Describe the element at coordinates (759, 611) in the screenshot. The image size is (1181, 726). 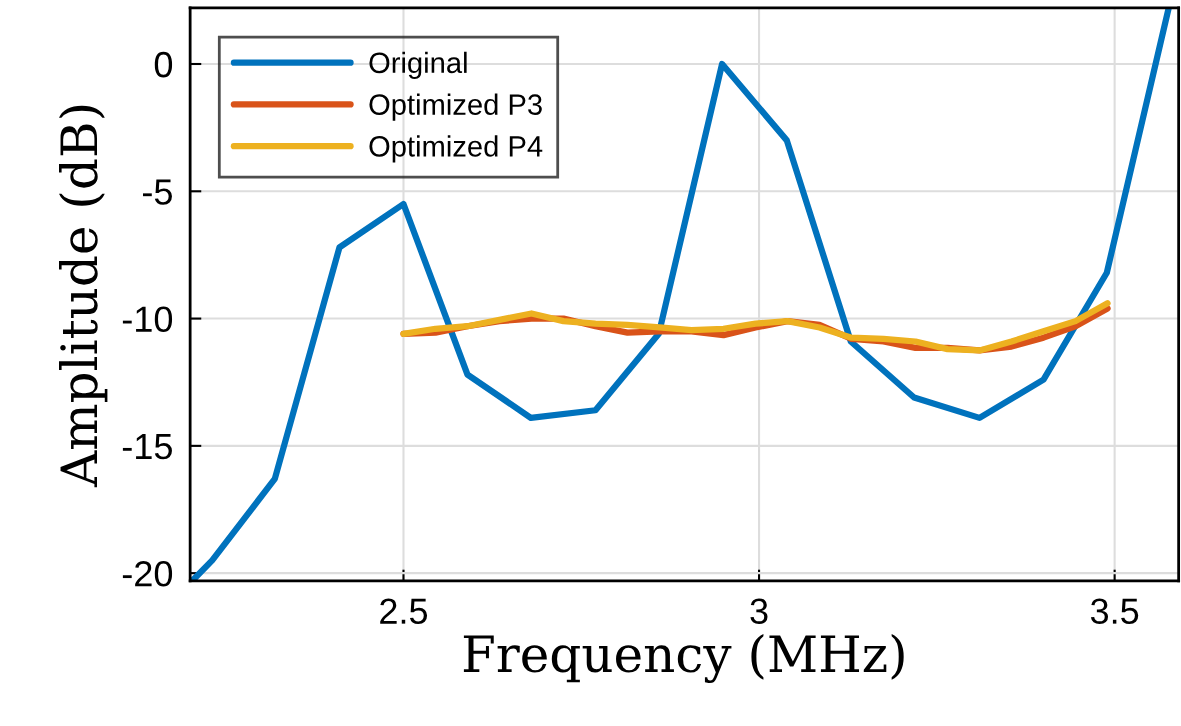
I see `x-tick-label: 3` at that location.